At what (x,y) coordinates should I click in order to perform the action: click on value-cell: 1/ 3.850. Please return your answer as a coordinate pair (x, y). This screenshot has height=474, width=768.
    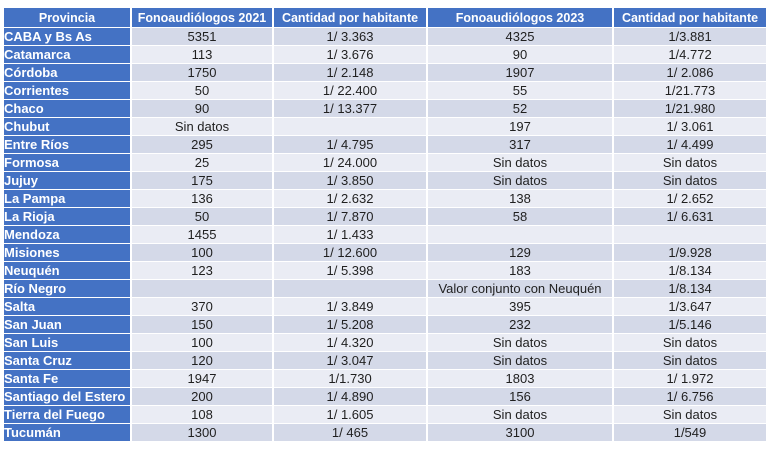
    Looking at the image, I should click on (350, 180).